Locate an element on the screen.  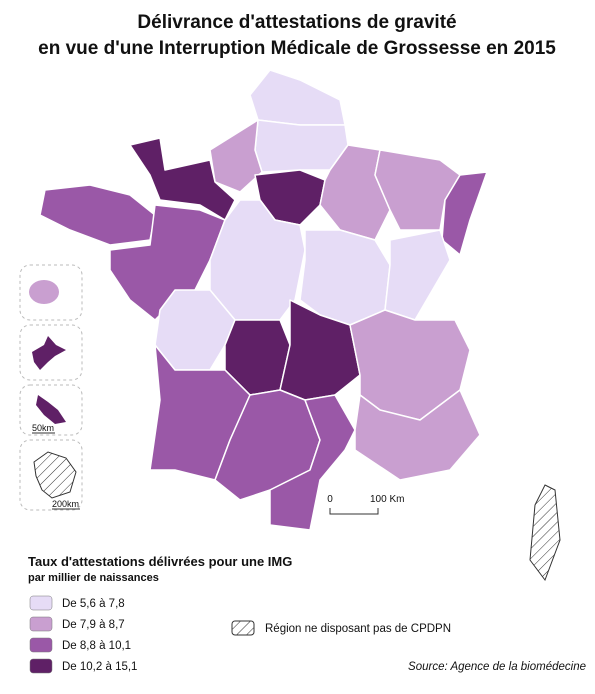
legend-label: De 10,2 à 15,1 is located at coordinates (99, 667).